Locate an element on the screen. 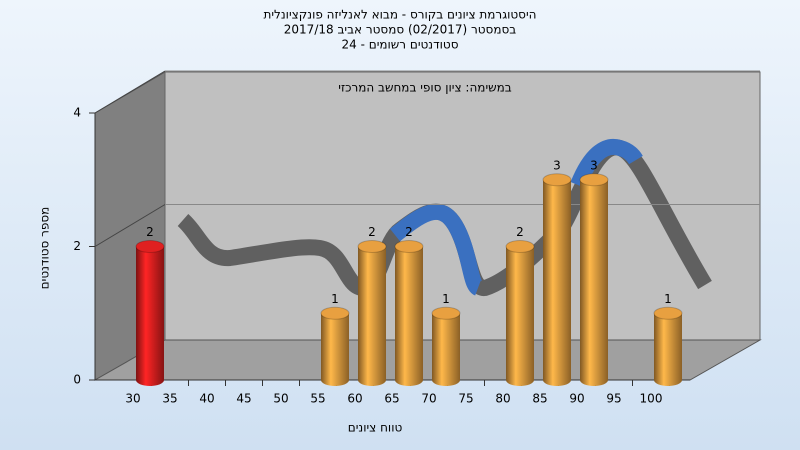 Image resolution: width=800 pixels, height=450 pixels. chart-subtitle: במשימה: ציון סופי במחשב המרכזי is located at coordinates (425, 88).